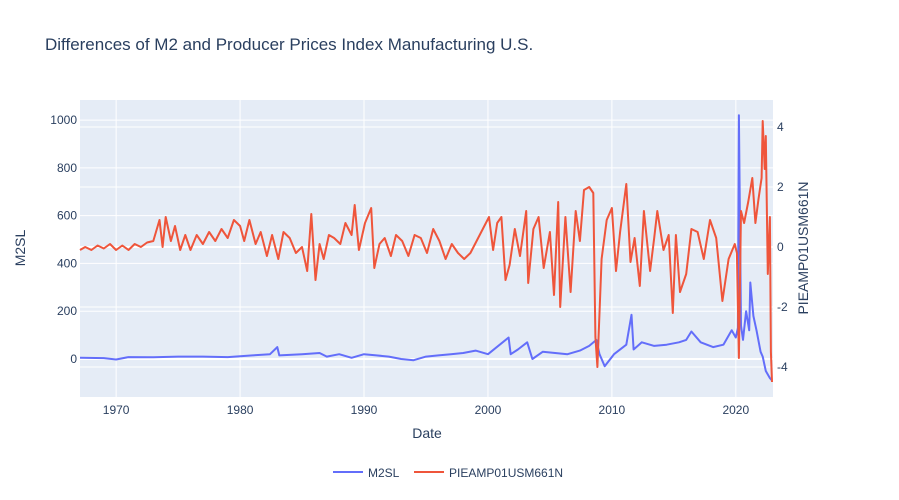  I want to click on y2-tick-label: 2, so click(780, 187).